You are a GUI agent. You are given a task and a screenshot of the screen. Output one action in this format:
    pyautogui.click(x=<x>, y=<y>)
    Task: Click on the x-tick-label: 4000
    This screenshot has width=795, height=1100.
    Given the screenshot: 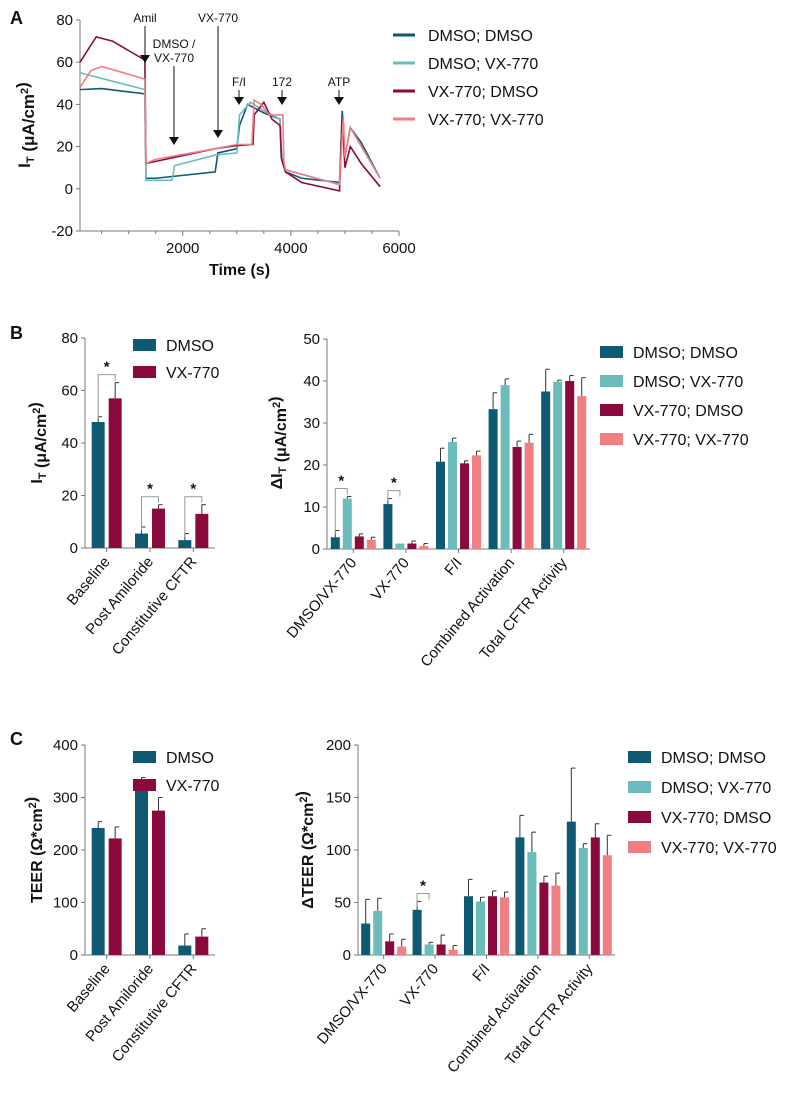 What is the action you would take?
    pyautogui.click(x=290, y=248)
    